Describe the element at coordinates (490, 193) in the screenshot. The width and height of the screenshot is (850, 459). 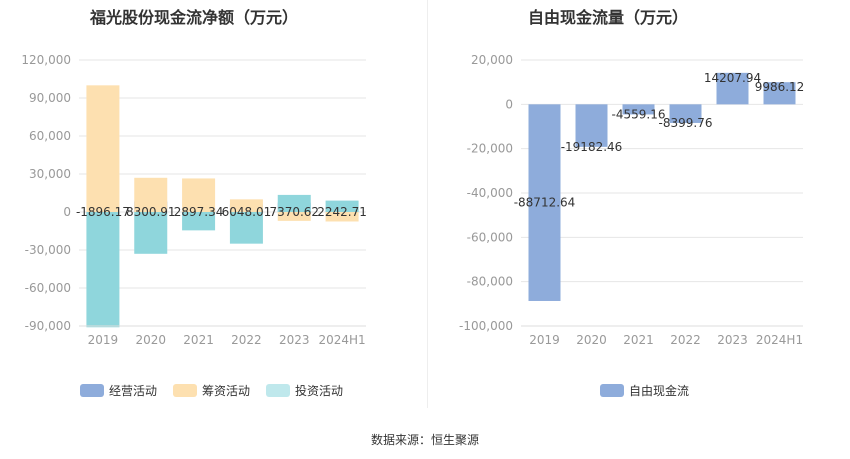
I see `y-tick-label: -40,000` at that location.